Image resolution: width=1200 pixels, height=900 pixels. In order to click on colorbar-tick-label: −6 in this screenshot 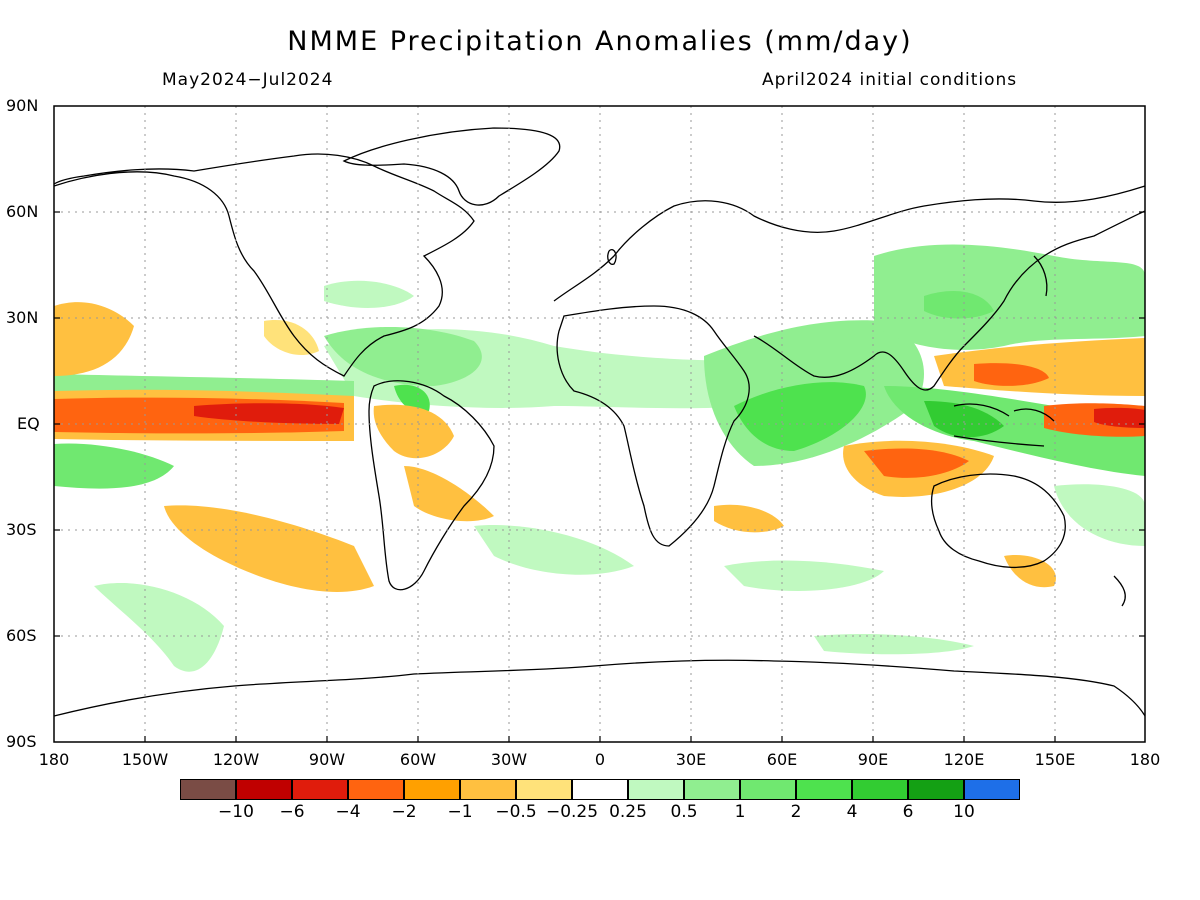, I will do `click(292, 812)`.